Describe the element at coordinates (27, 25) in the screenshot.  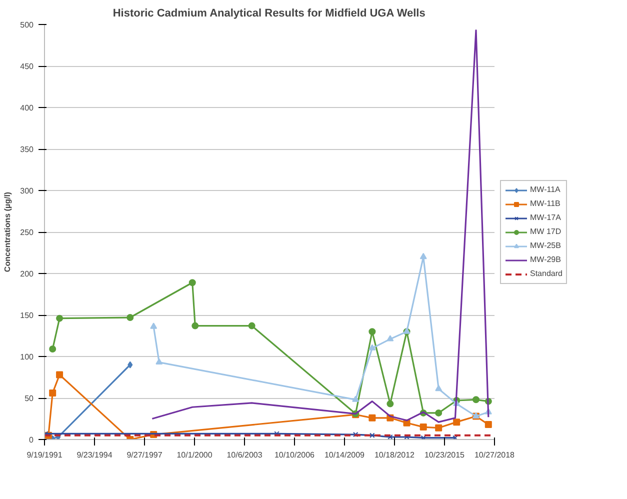
I see `y-tick-label: 500` at that location.